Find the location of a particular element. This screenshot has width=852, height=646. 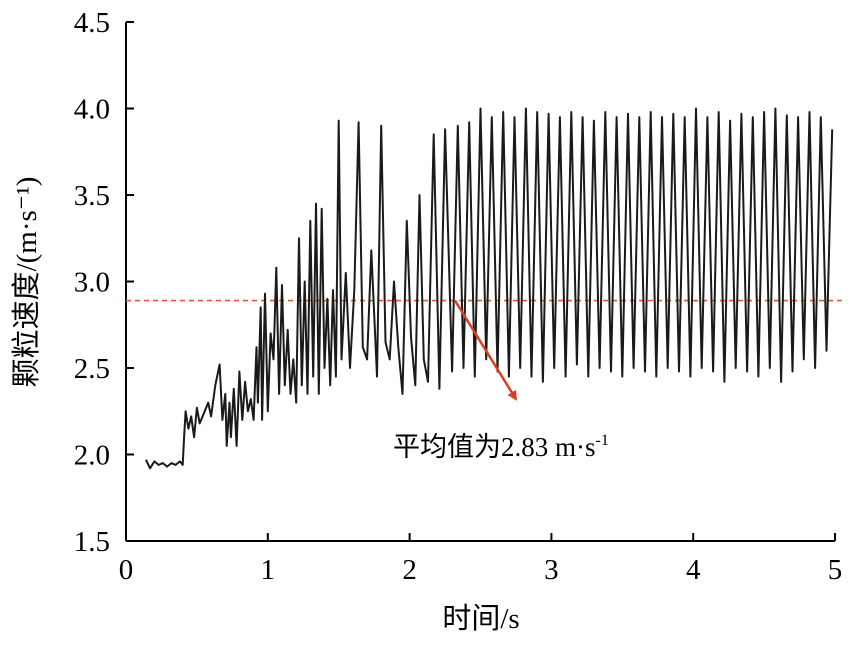

y-tick-label: 1.5 is located at coordinates (92, 542).